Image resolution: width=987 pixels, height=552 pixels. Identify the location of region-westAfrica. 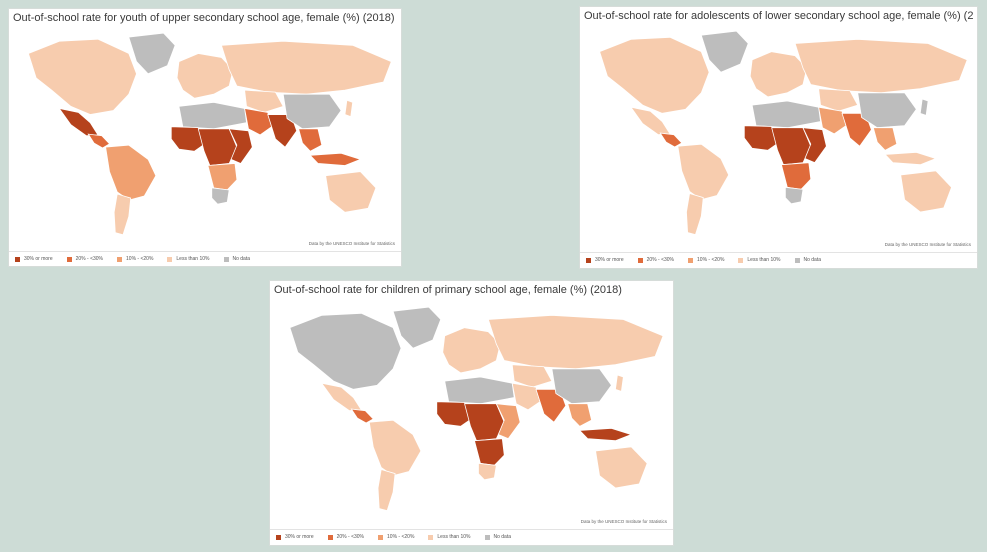
(762, 138).